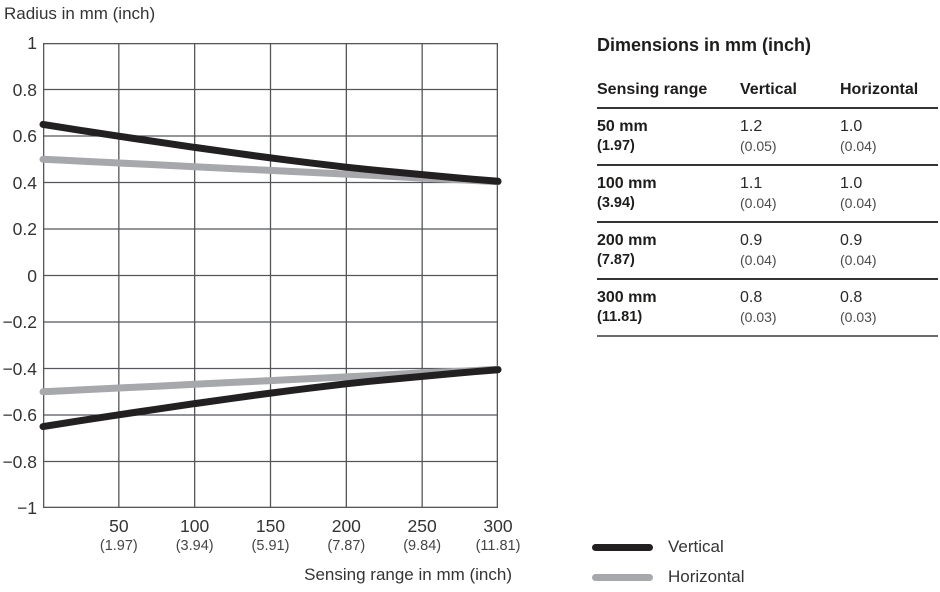 Image resolution: width=940 pixels, height=592 pixels. What do you see at coordinates (758, 317) in the screenshot?
I see `vertical-cell-inch: (0.03)` at bounding box center [758, 317].